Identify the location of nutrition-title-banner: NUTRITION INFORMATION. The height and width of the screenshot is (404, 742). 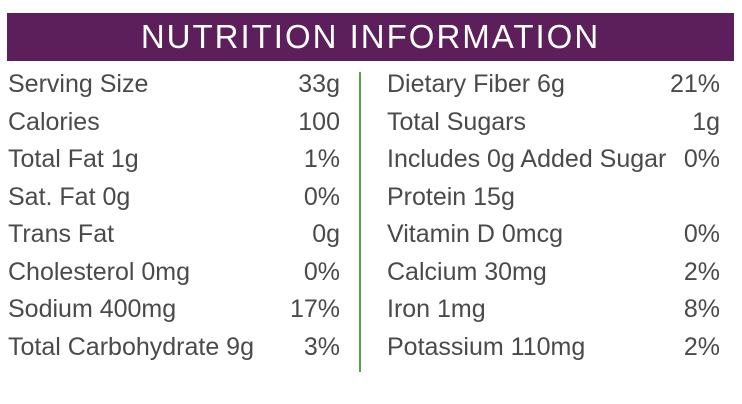
(370, 37).